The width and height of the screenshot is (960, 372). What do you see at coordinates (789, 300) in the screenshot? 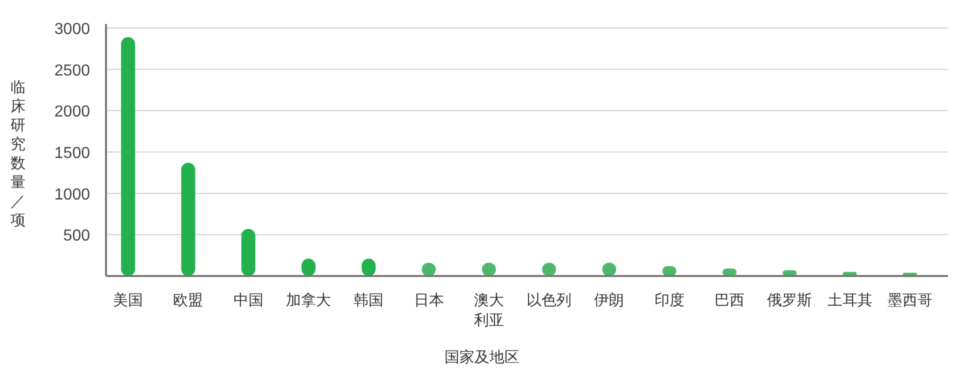
I see `x-tick-label: 俄罗斯` at bounding box center [789, 300].